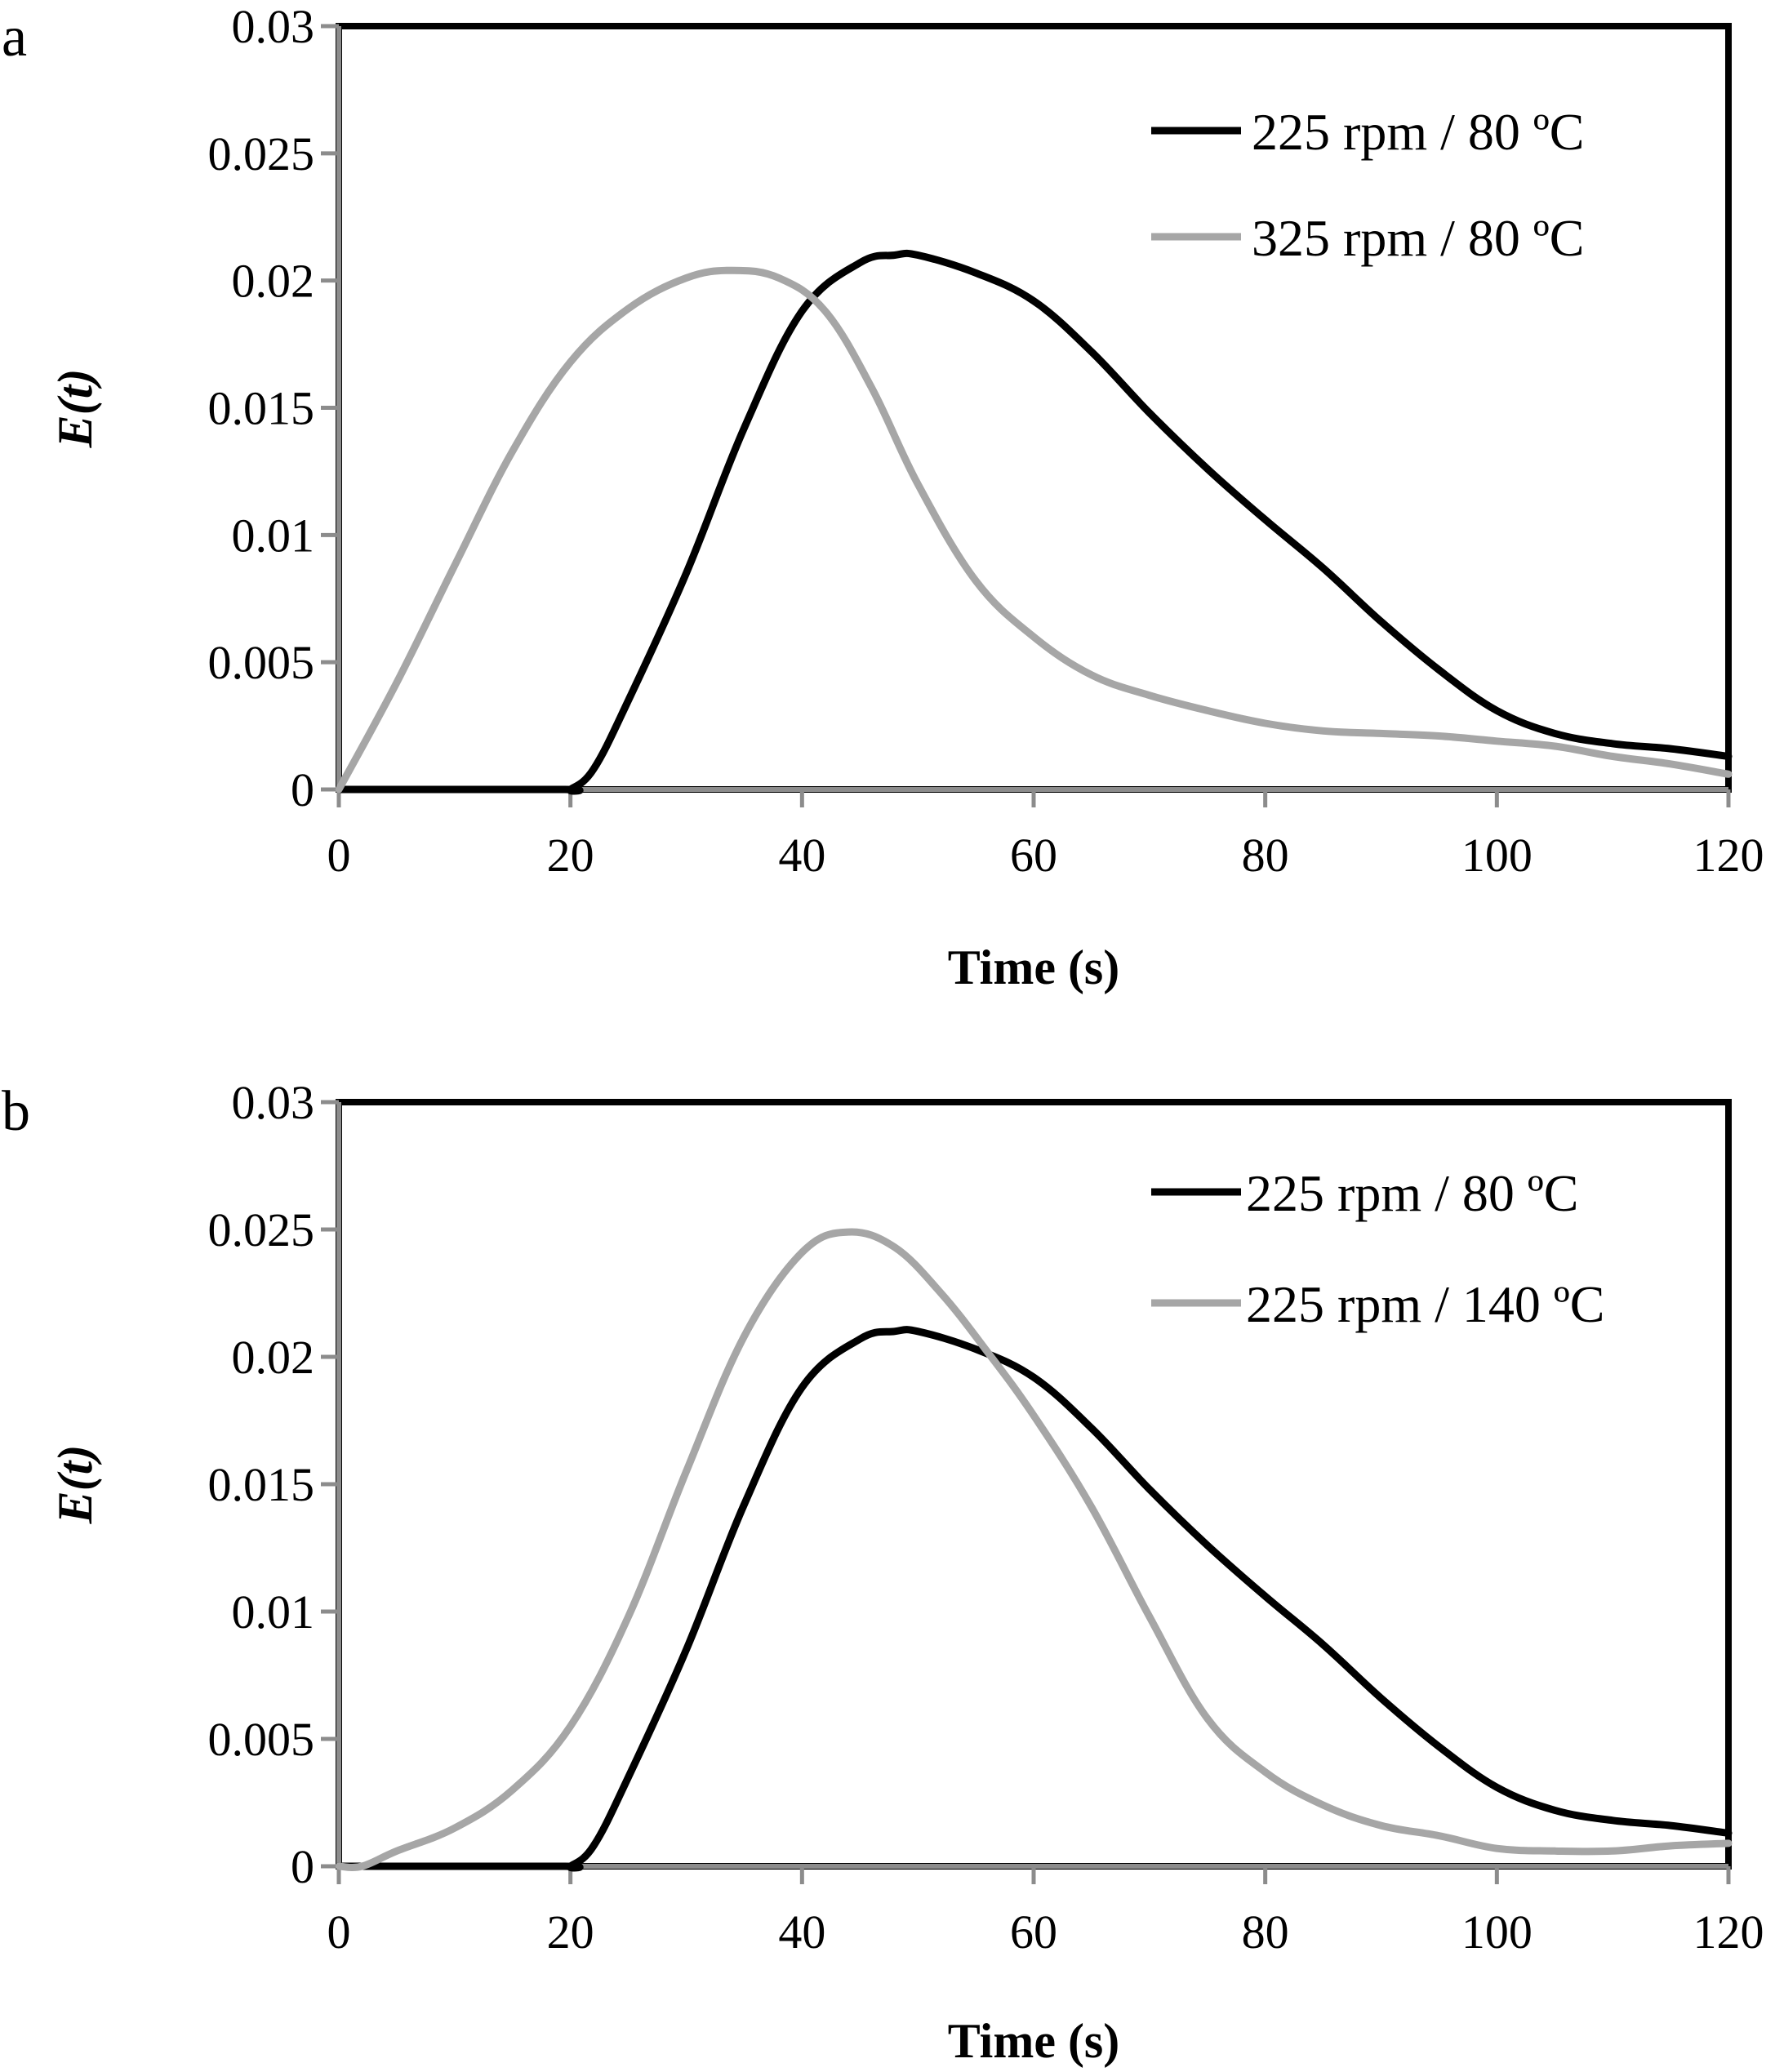 This screenshot has height=2072, width=1775. I want to click on legend: 225 rpm / 80 ºC 225 rpm / 140 ºC, so click(1377, 1248).